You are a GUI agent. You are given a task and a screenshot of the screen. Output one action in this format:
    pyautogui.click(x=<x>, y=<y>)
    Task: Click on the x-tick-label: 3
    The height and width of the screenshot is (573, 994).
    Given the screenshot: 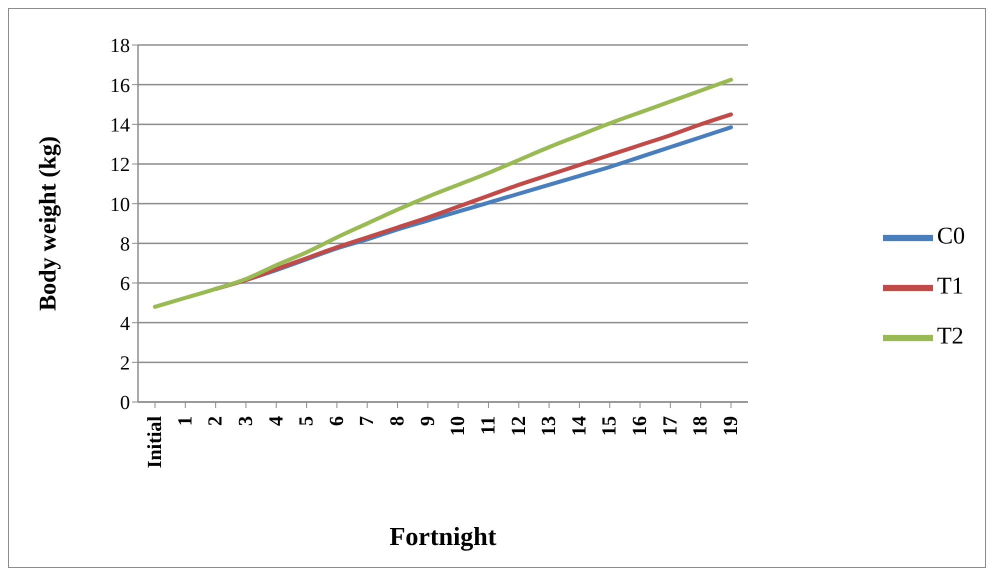 What is the action you would take?
    pyautogui.click(x=245, y=421)
    